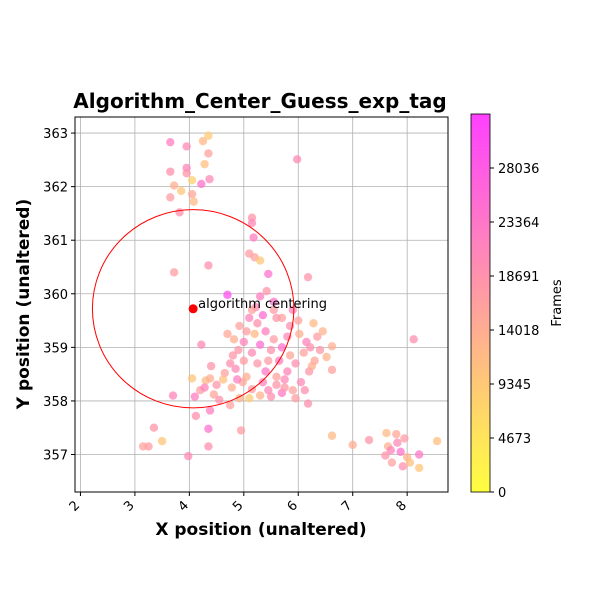 This screenshot has height=605, width=600. What do you see at coordinates (518, 277) in the screenshot?
I see `colorbar-tick-label: 18691` at bounding box center [518, 277].